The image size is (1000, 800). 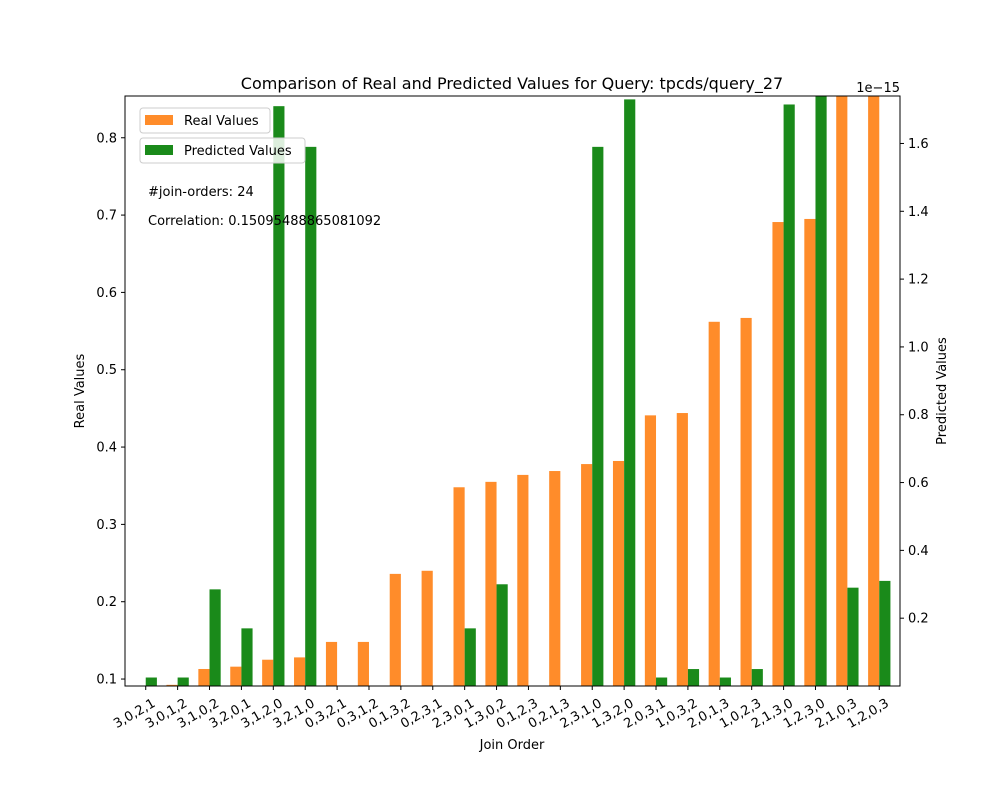 What do you see at coordinates (106, 216) in the screenshot?
I see `y-tick-label-left-6: 0.7` at bounding box center [106, 216].